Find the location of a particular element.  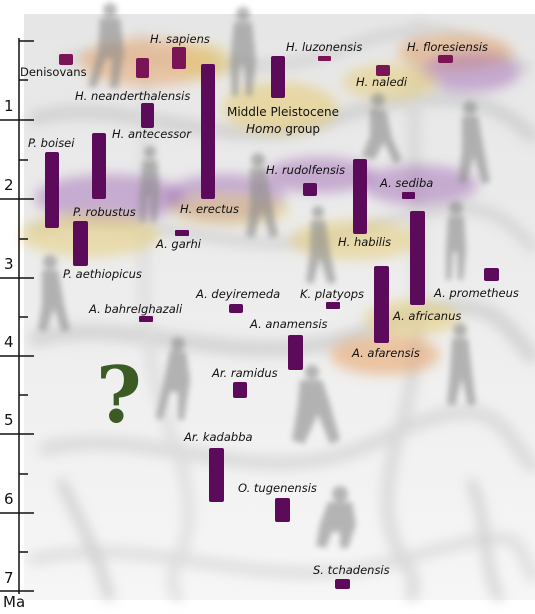

tick-label-7: 7 is located at coordinates (9, 578).